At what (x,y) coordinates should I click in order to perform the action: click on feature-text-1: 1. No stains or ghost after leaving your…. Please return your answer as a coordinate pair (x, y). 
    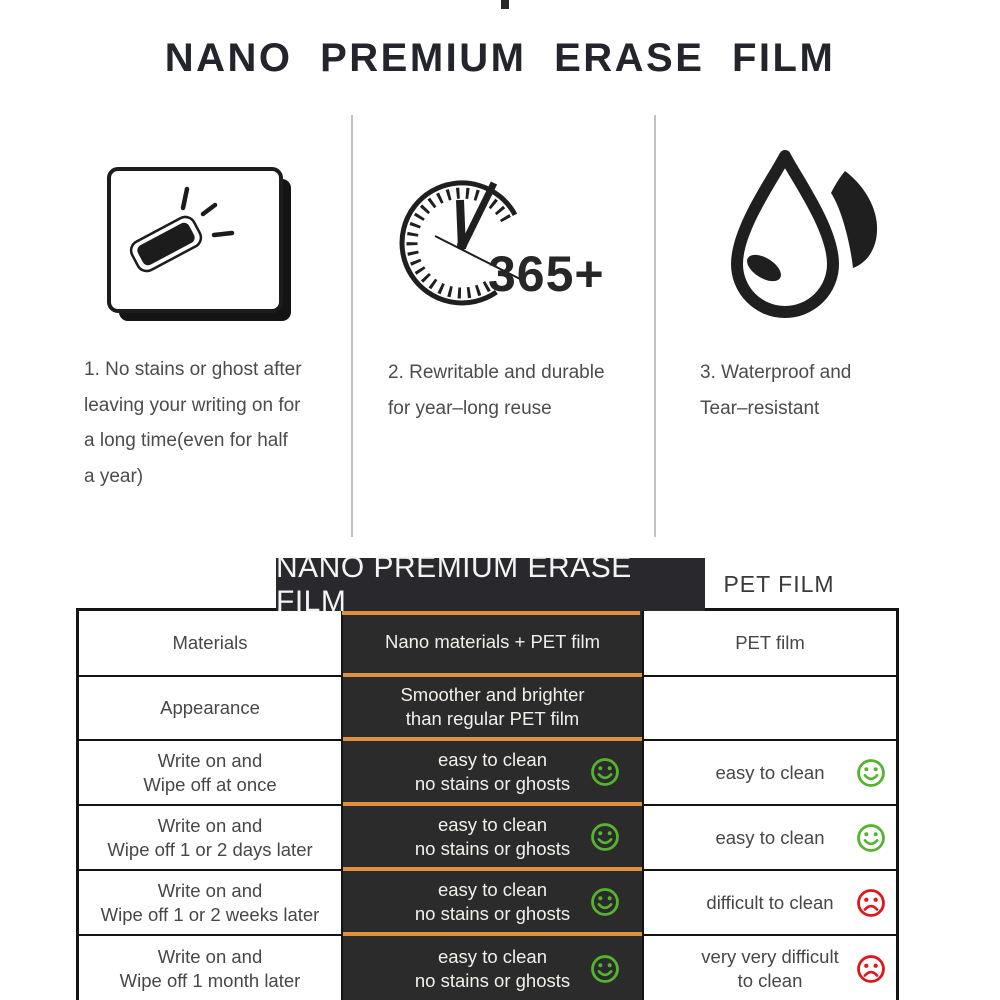
    Looking at the image, I should click on (193, 423).